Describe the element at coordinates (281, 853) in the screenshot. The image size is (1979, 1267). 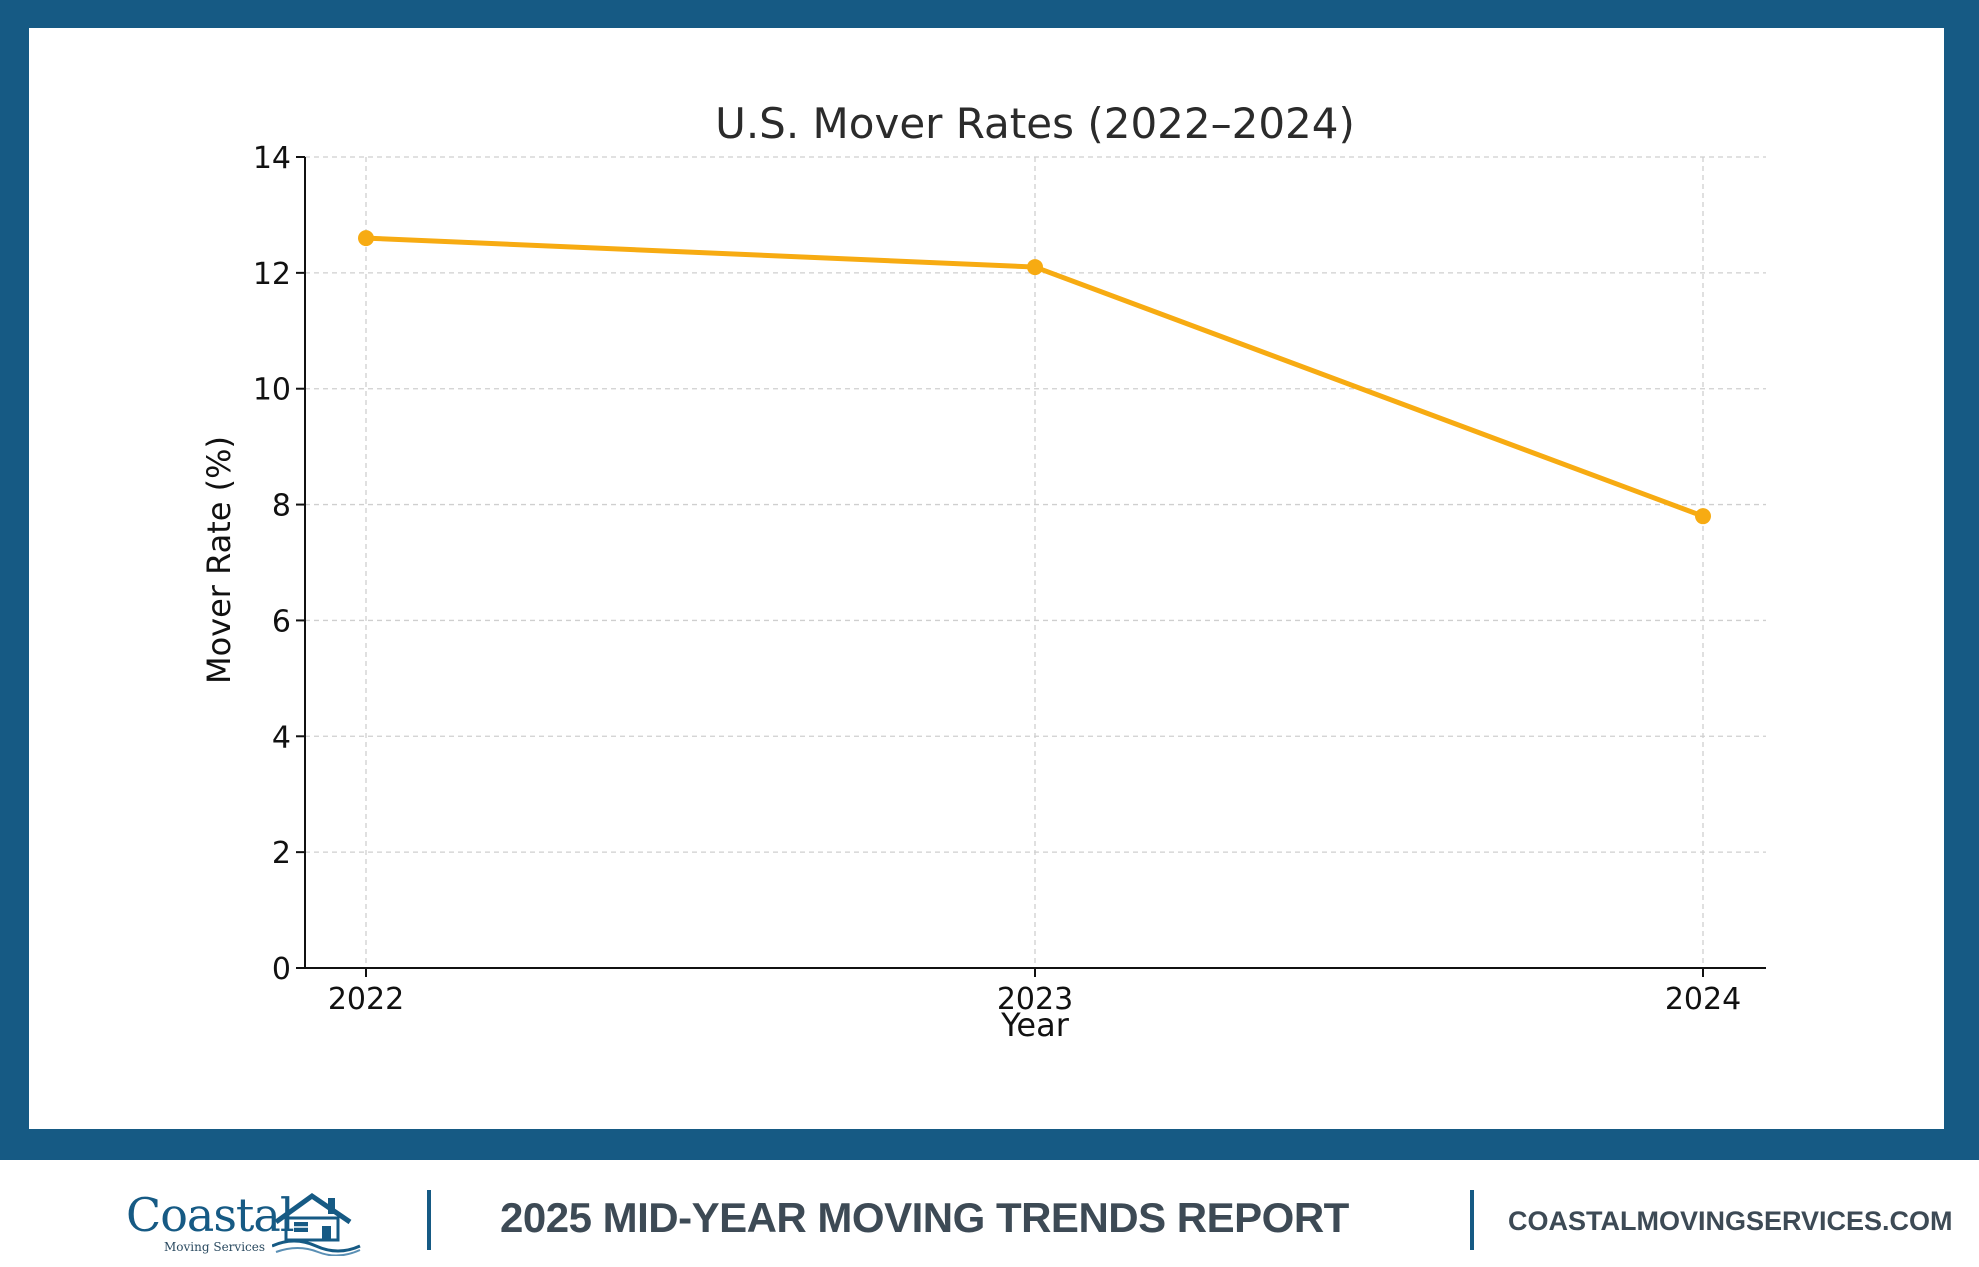
I see `y-tick-label: 2` at that location.